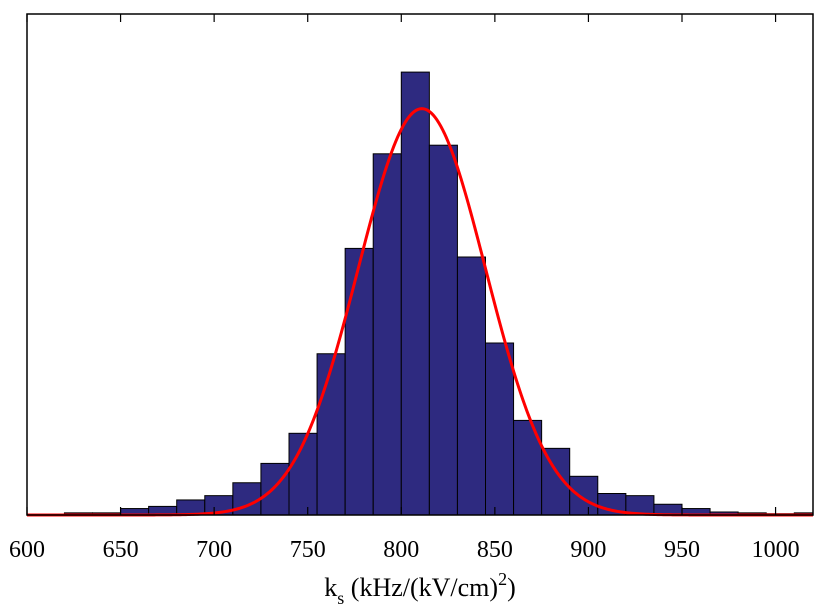  What do you see at coordinates (27, 550) in the screenshot?
I see `x-tick-label-600: 600` at bounding box center [27, 550].